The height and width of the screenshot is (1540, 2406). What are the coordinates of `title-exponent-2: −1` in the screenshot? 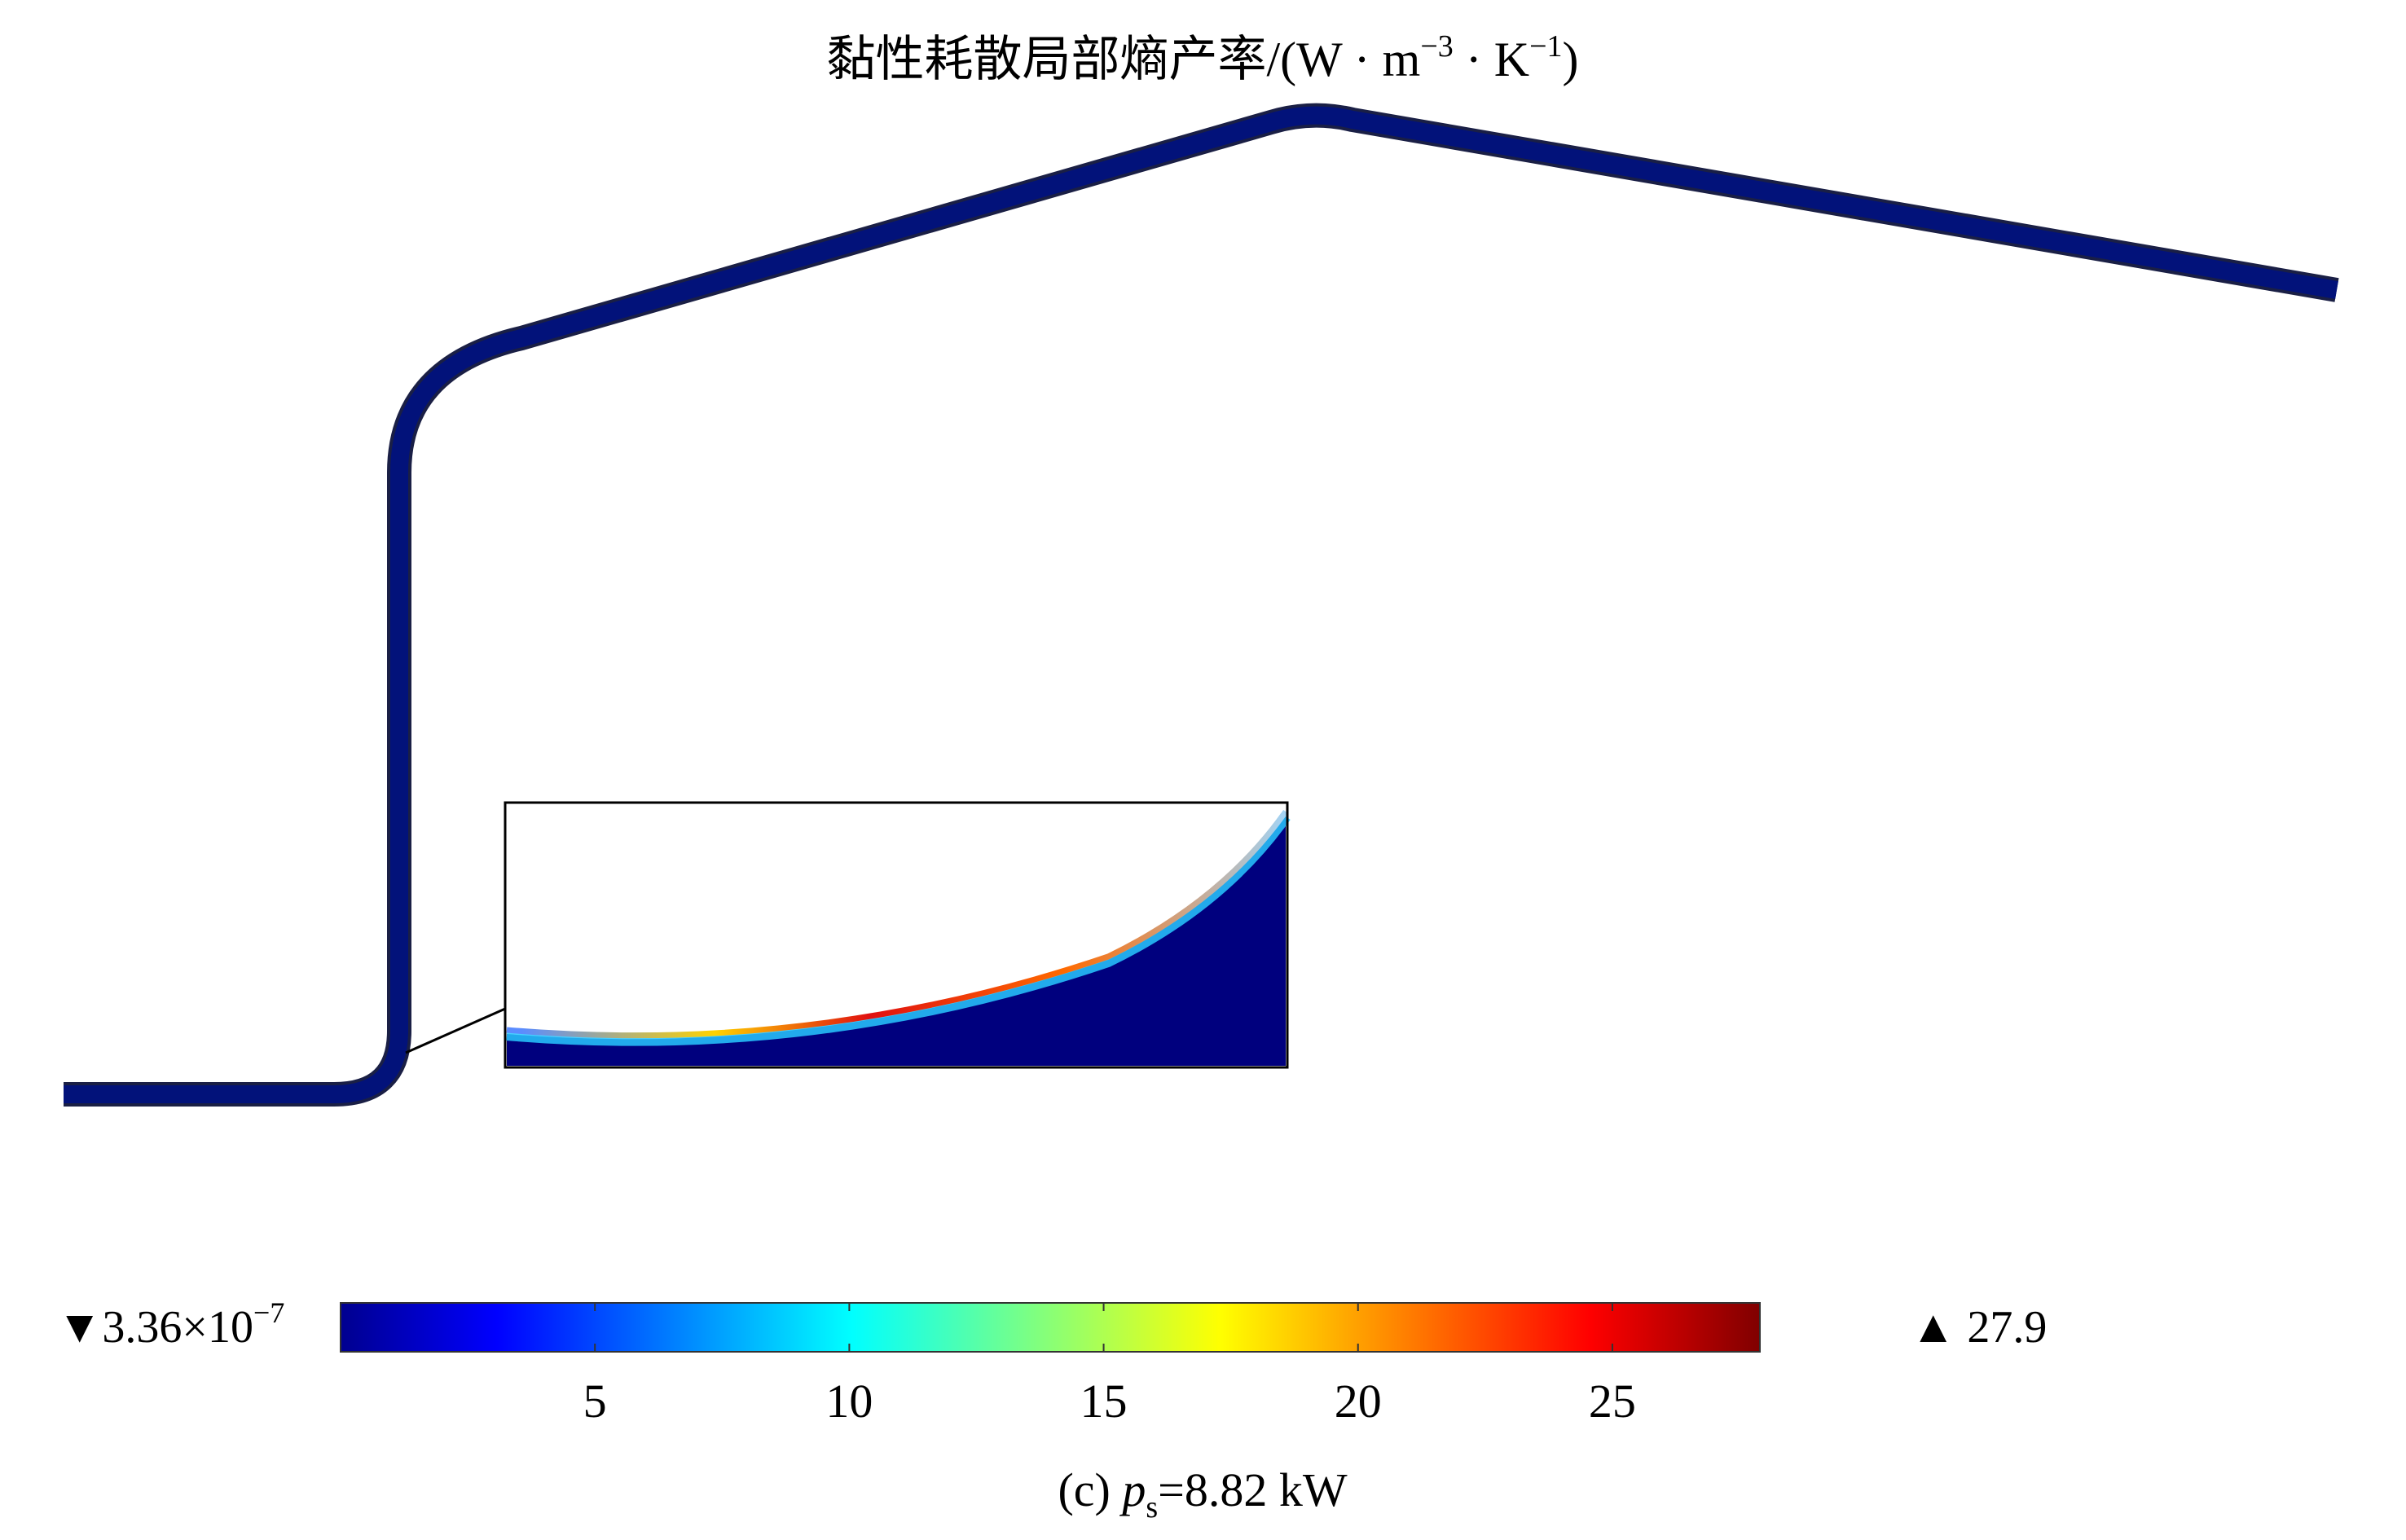 It's located at (1545, 46).